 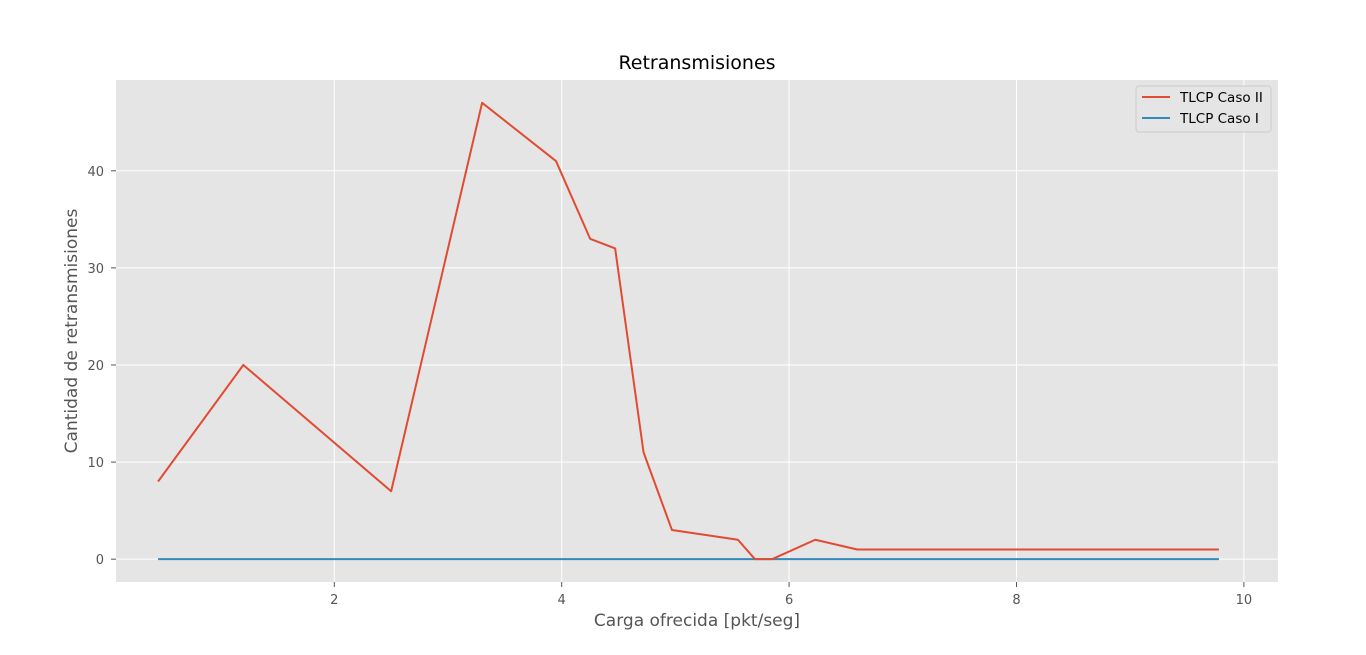 I want to click on y-tick-label: 40, so click(x=95, y=172).